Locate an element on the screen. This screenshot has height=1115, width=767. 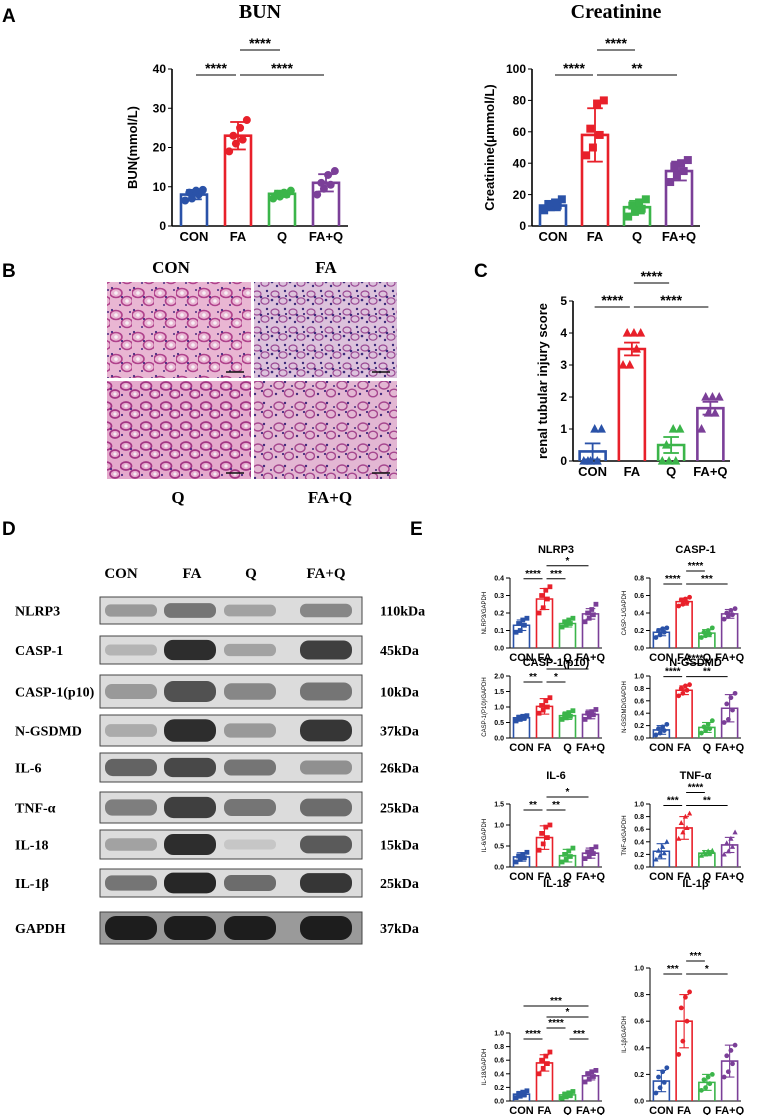
histology-image-faq is located at coordinates (325, 430).